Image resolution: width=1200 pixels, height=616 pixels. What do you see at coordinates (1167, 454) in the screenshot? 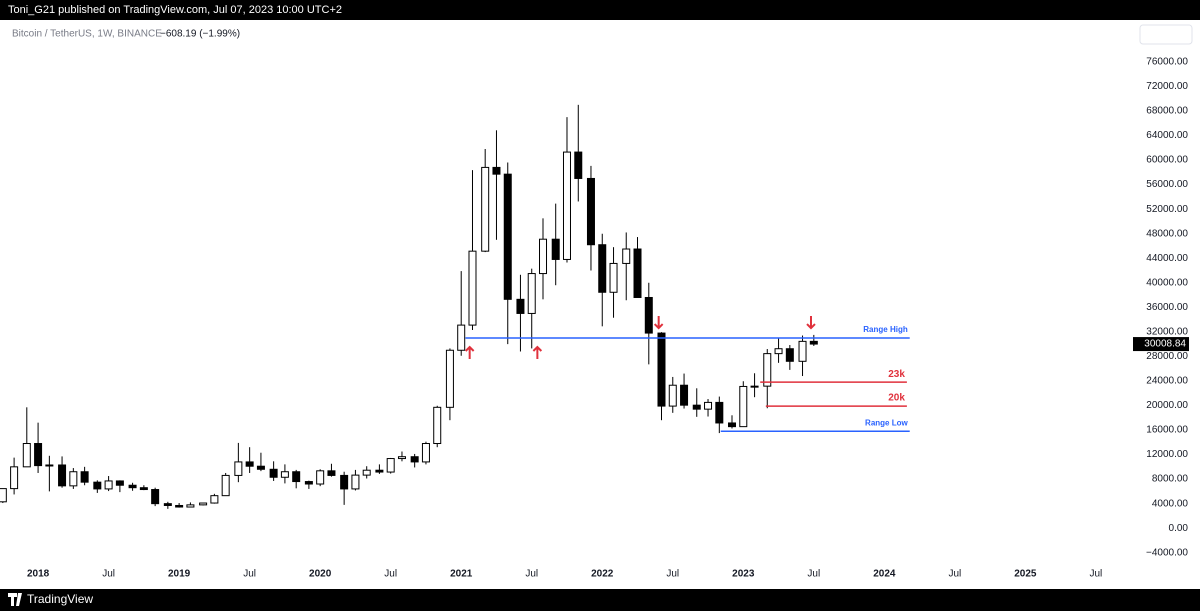
I see `y-tick-label: 12000.00` at bounding box center [1167, 454].